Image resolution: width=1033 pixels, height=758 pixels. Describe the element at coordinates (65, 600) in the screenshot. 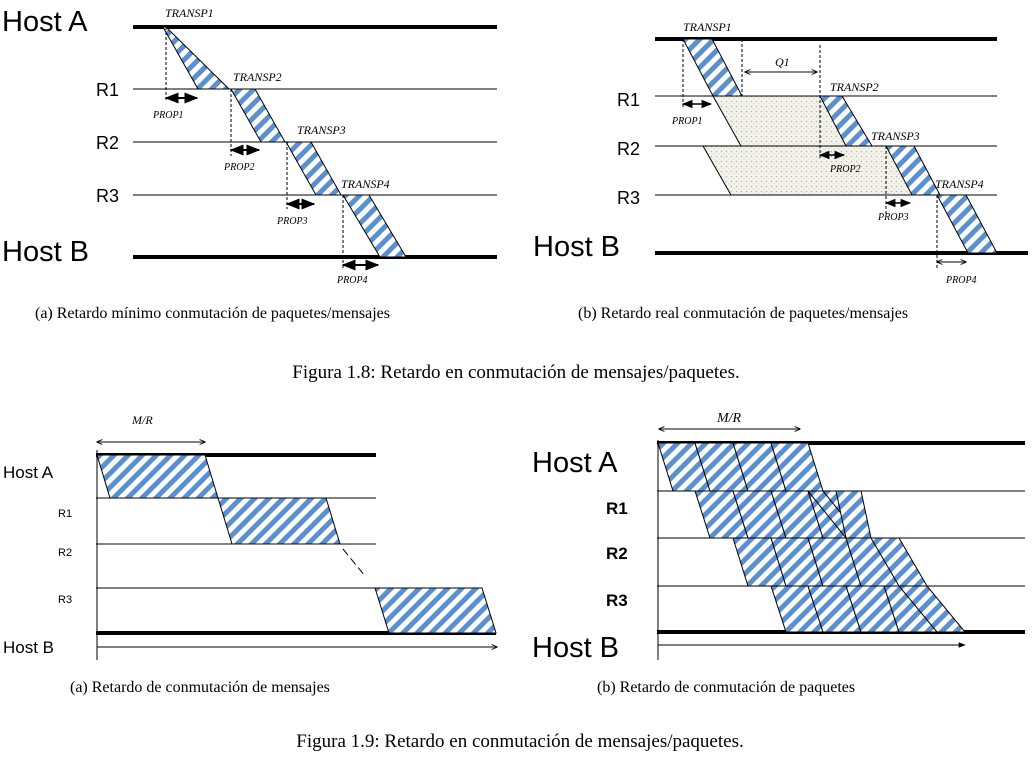

I see `r3-label-c: R3` at that location.